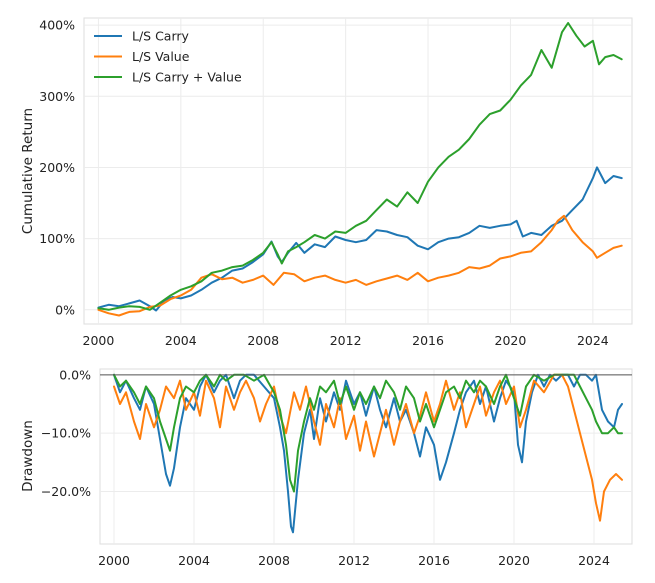  I want to click on bottom-x-tick-labels: 2000 2004 2008 2012 2016 2020 2024, so click(354, 560).